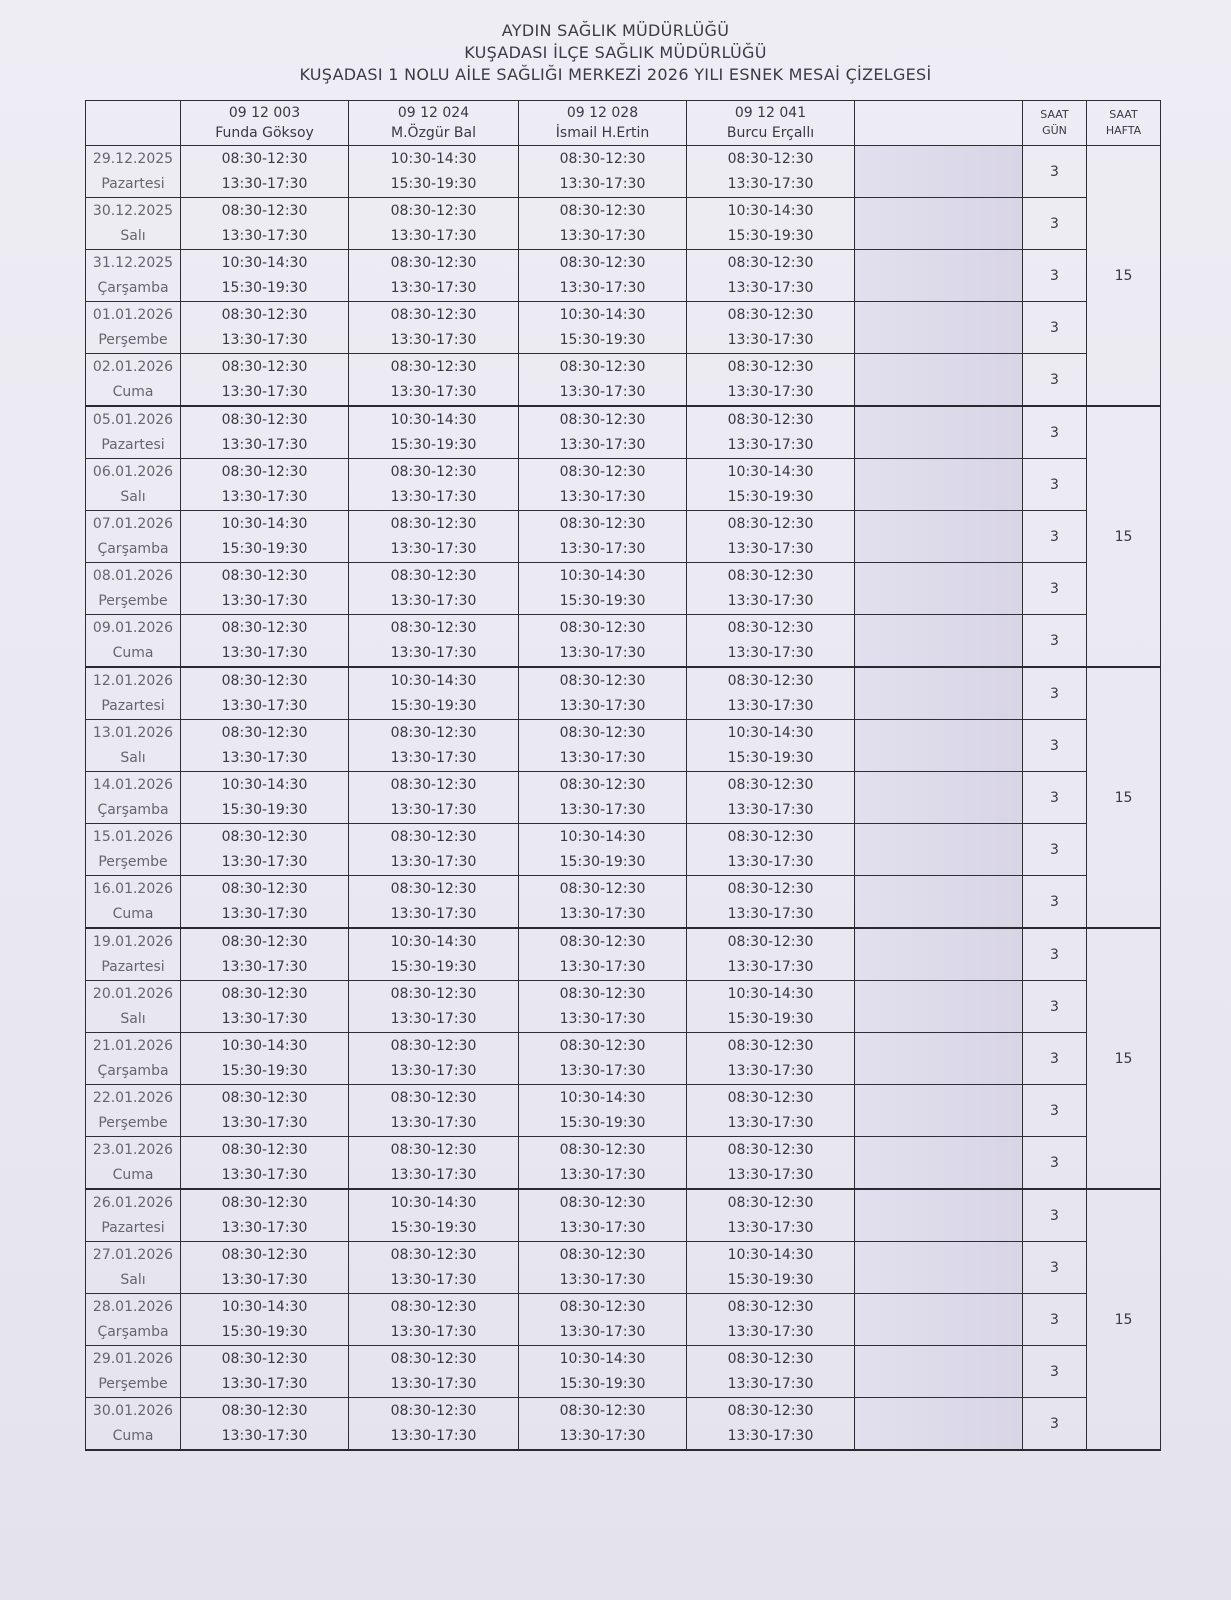 The width and height of the screenshot is (1231, 1600). I want to click on date-text: 29.01.2026, so click(133, 1358).